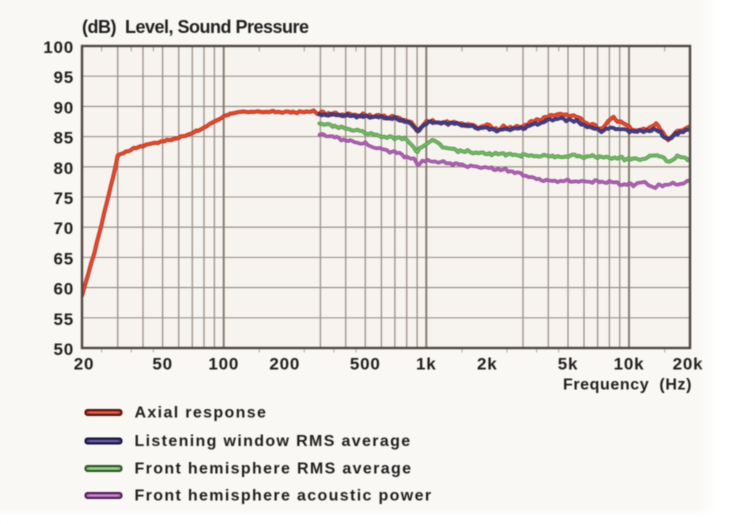 The height and width of the screenshot is (524, 755). Describe the element at coordinates (63, 77) in the screenshot. I see `svg-text: 95` at that location.